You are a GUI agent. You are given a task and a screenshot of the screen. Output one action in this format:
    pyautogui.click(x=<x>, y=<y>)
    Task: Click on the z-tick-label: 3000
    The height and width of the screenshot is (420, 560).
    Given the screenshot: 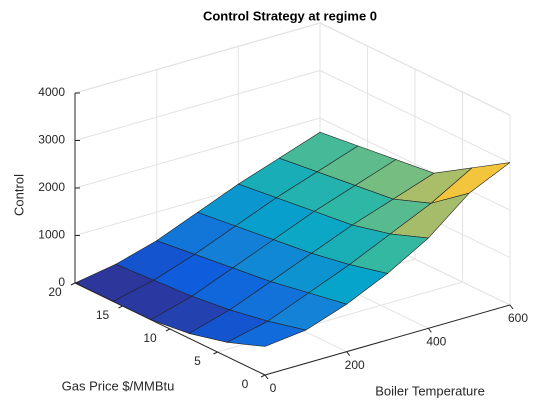 What is the action you would take?
    pyautogui.click(x=51, y=140)
    